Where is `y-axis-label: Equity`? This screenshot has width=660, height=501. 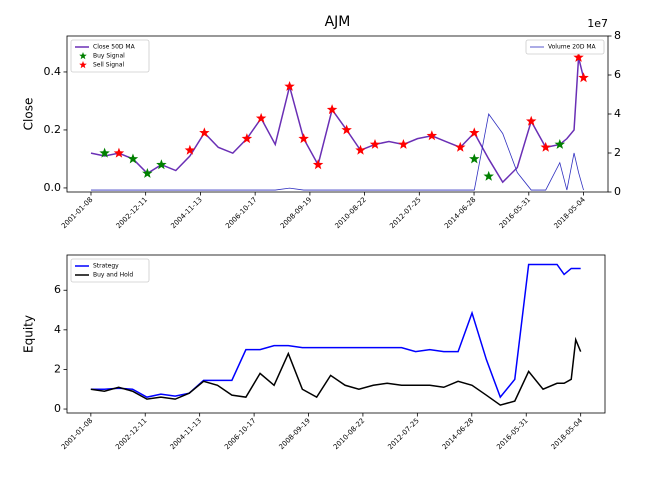
y-axis-label: Equity is located at coordinates (29, 334).